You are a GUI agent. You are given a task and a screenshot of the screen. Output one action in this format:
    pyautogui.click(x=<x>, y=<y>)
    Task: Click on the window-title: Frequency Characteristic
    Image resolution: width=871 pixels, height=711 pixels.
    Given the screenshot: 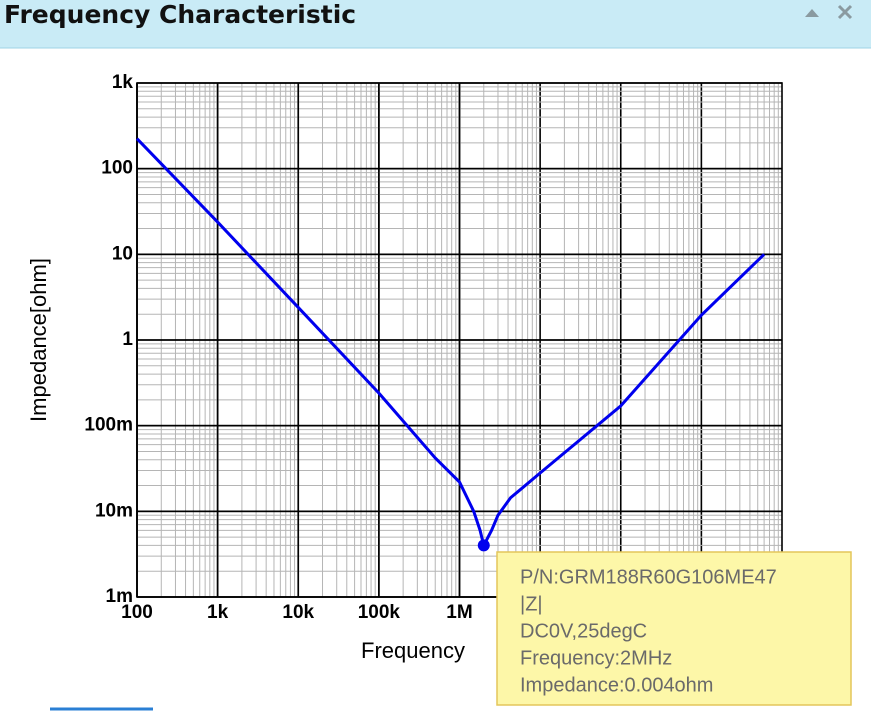 What is the action you would take?
    pyautogui.click(x=180, y=14)
    